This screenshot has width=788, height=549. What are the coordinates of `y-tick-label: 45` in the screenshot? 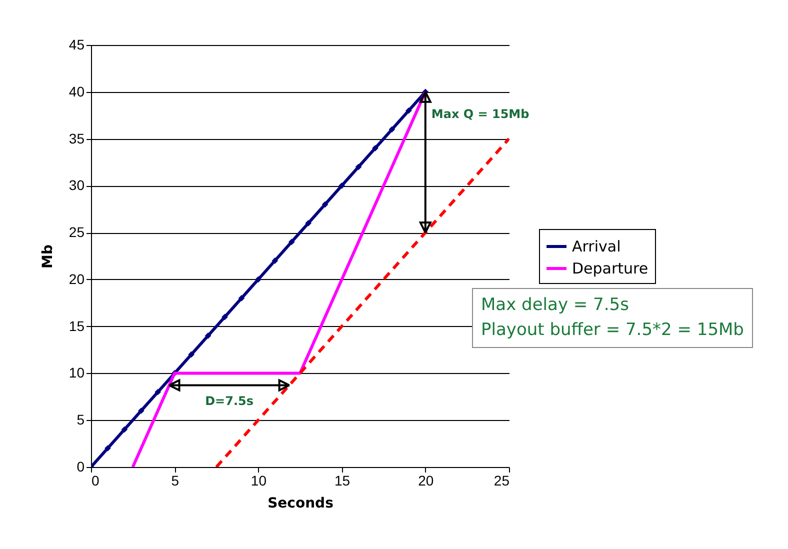 It's located at (76, 44).